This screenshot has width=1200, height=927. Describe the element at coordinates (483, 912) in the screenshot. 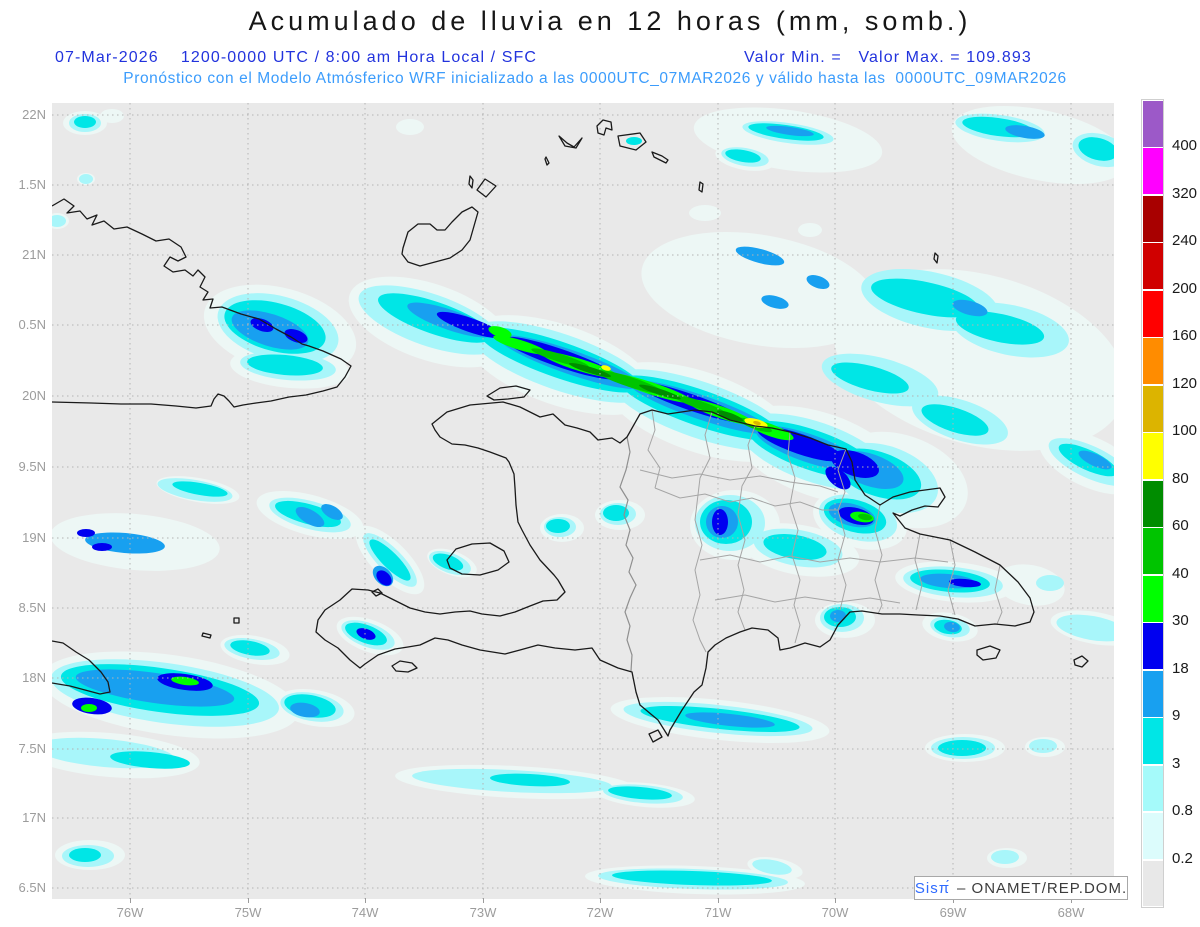

I see `lon-label: 73W` at that location.